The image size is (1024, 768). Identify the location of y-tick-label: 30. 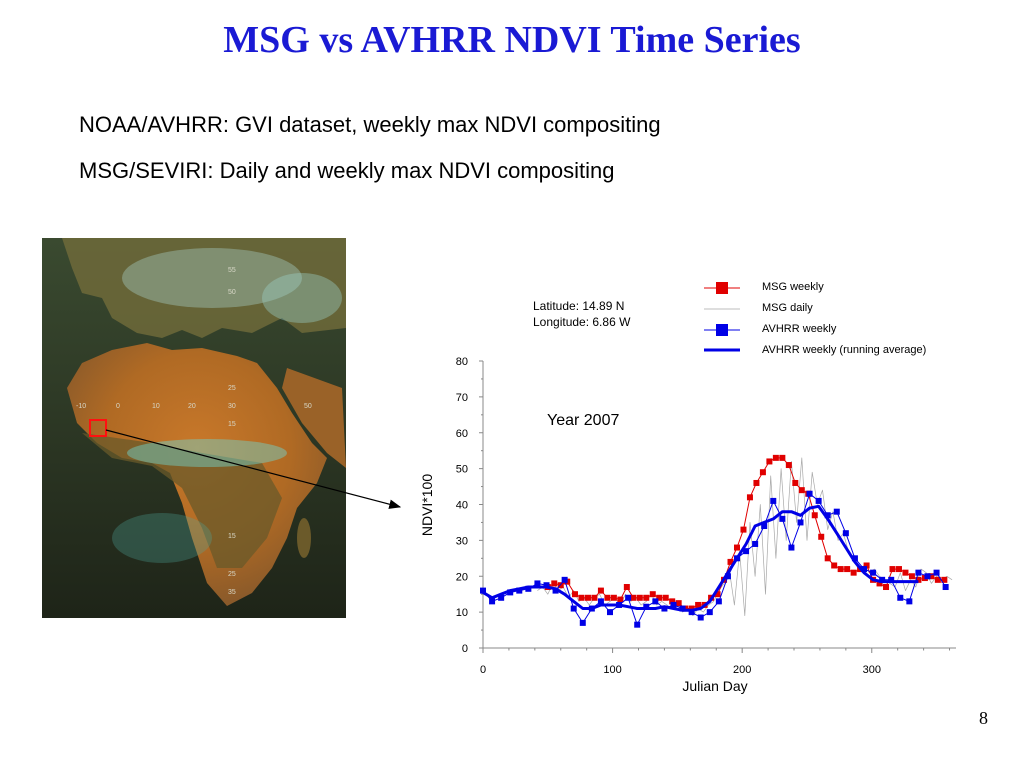
(462, 541).